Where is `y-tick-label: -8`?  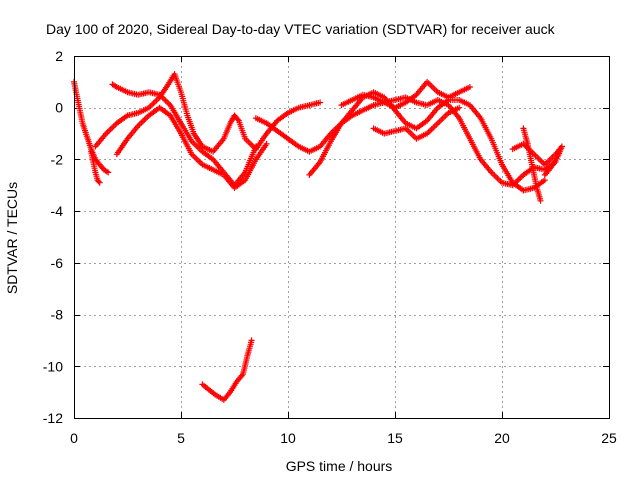
y-tick-label: -8 is located at coordinates (57, 315).